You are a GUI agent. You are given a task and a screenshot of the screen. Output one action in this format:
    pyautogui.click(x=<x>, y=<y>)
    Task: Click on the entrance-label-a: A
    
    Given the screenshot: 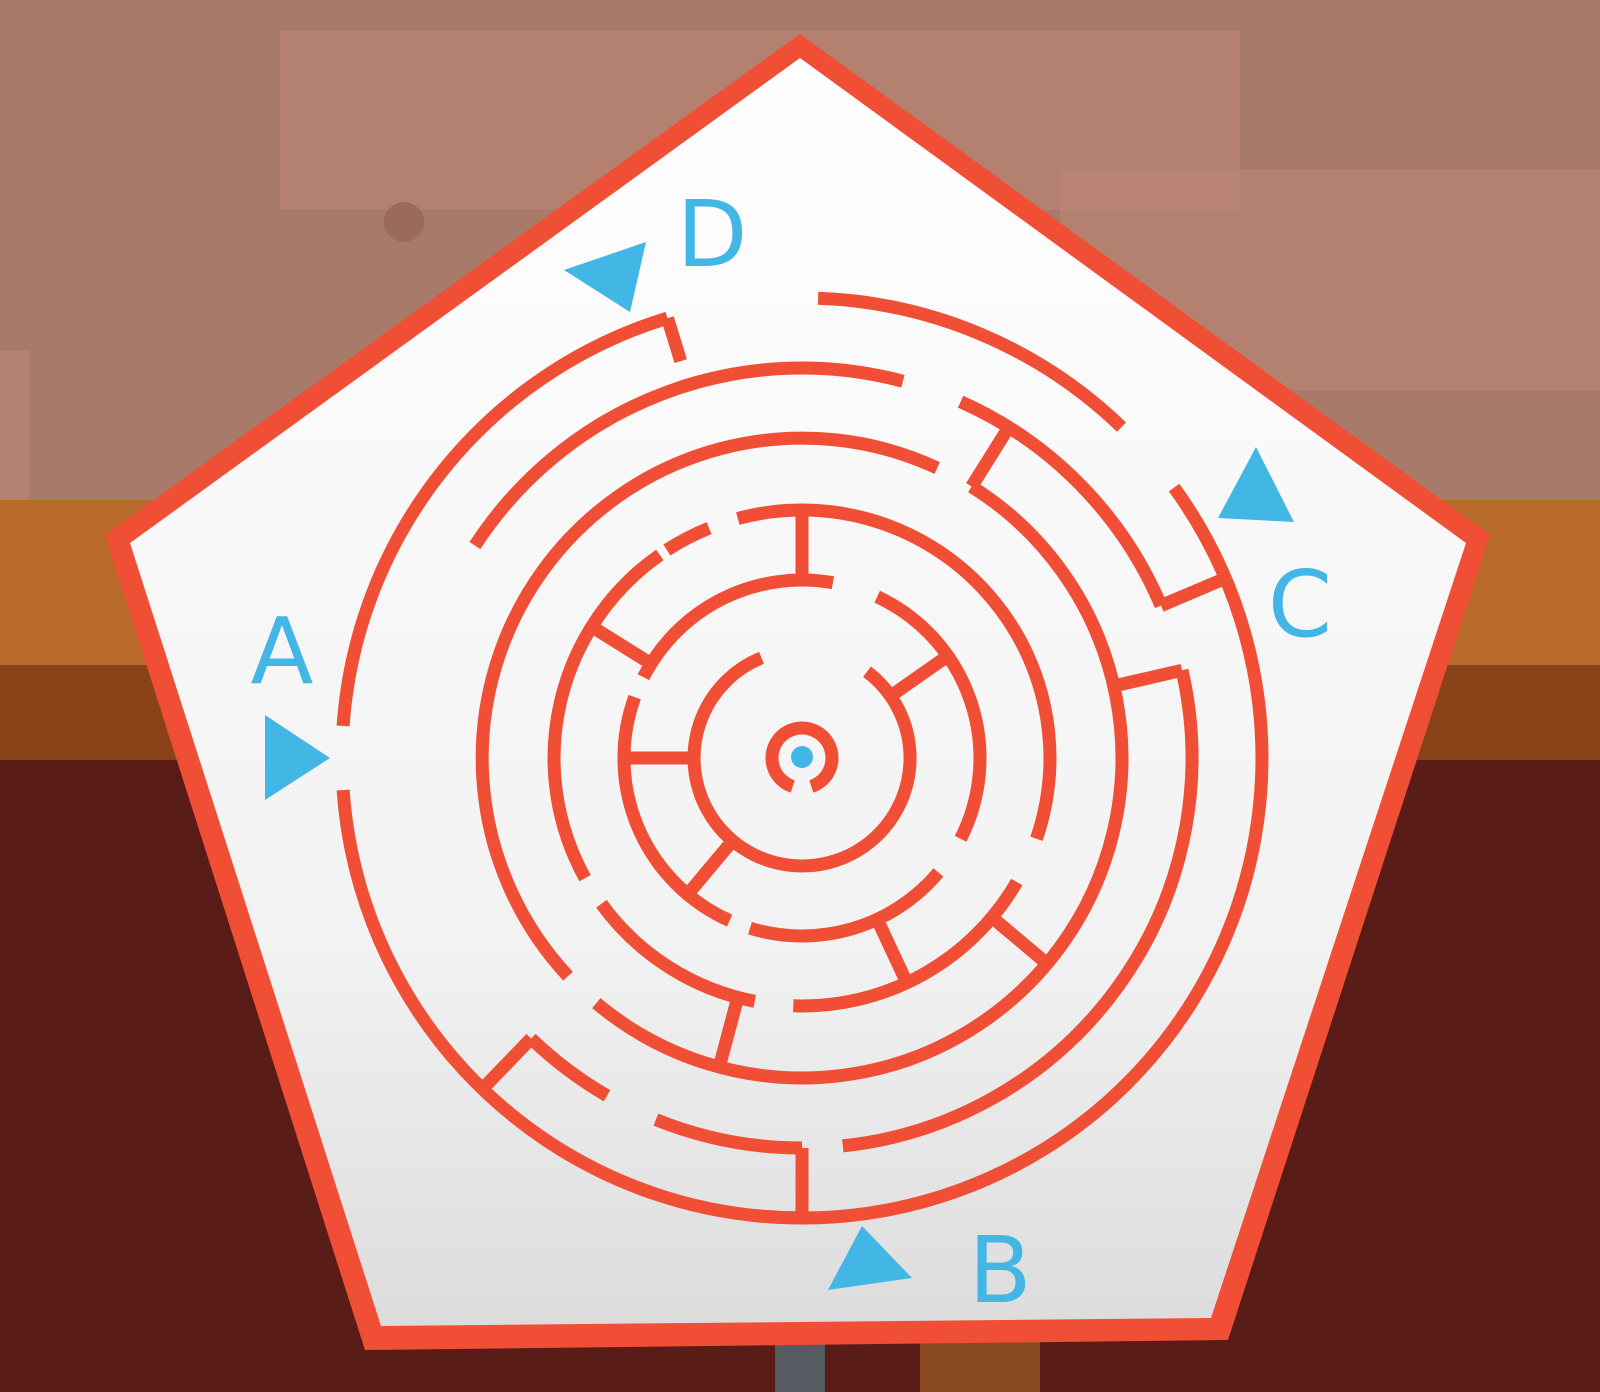 What is the action you would take?
    pyautogui.click(x=282, y=651)
    